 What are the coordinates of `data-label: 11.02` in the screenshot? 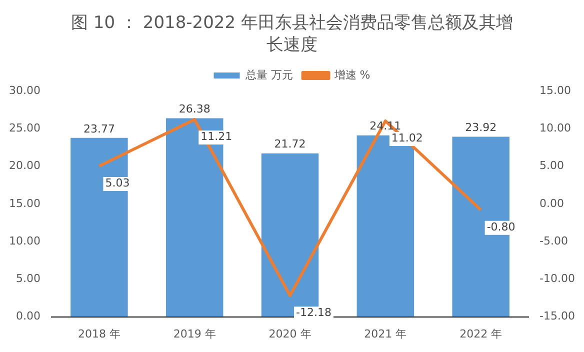 It's located at (407, 137).